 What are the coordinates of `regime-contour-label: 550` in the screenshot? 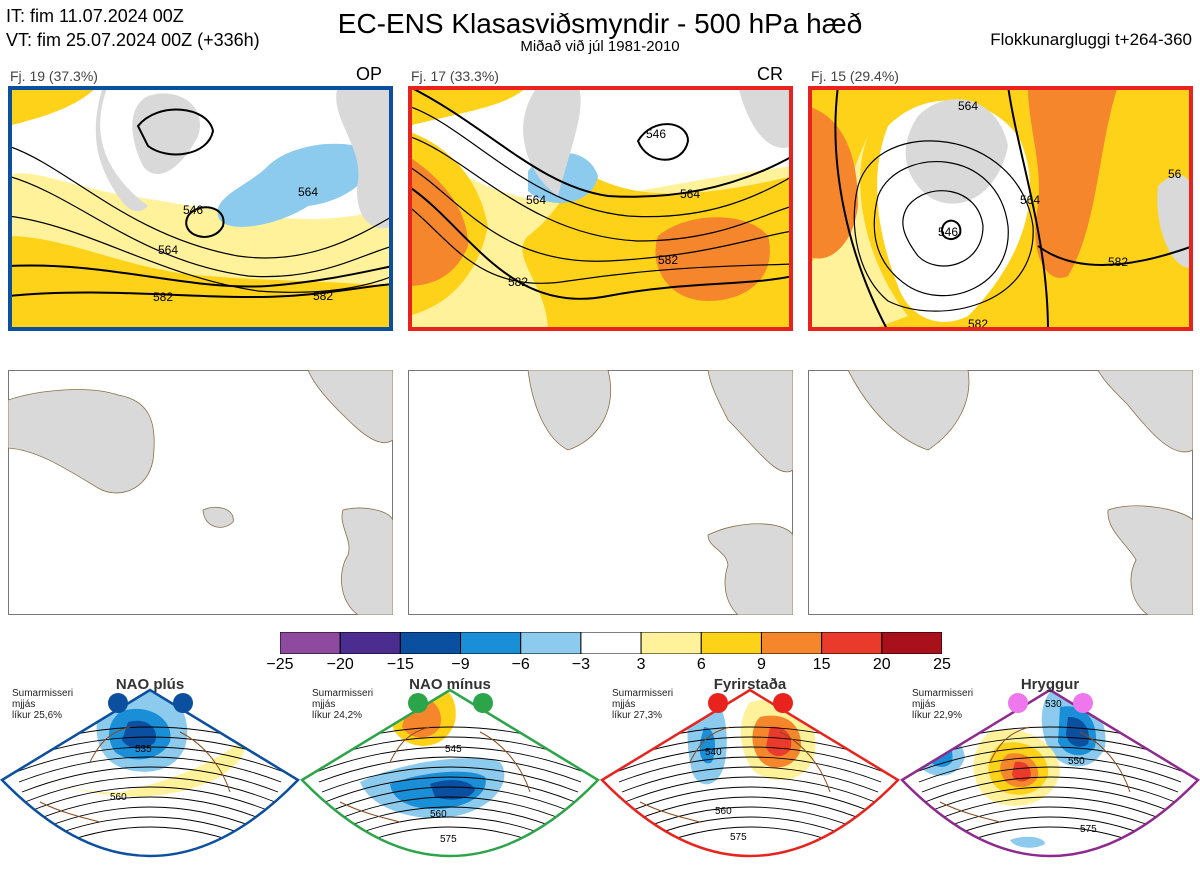 It's located at (1076, 761).